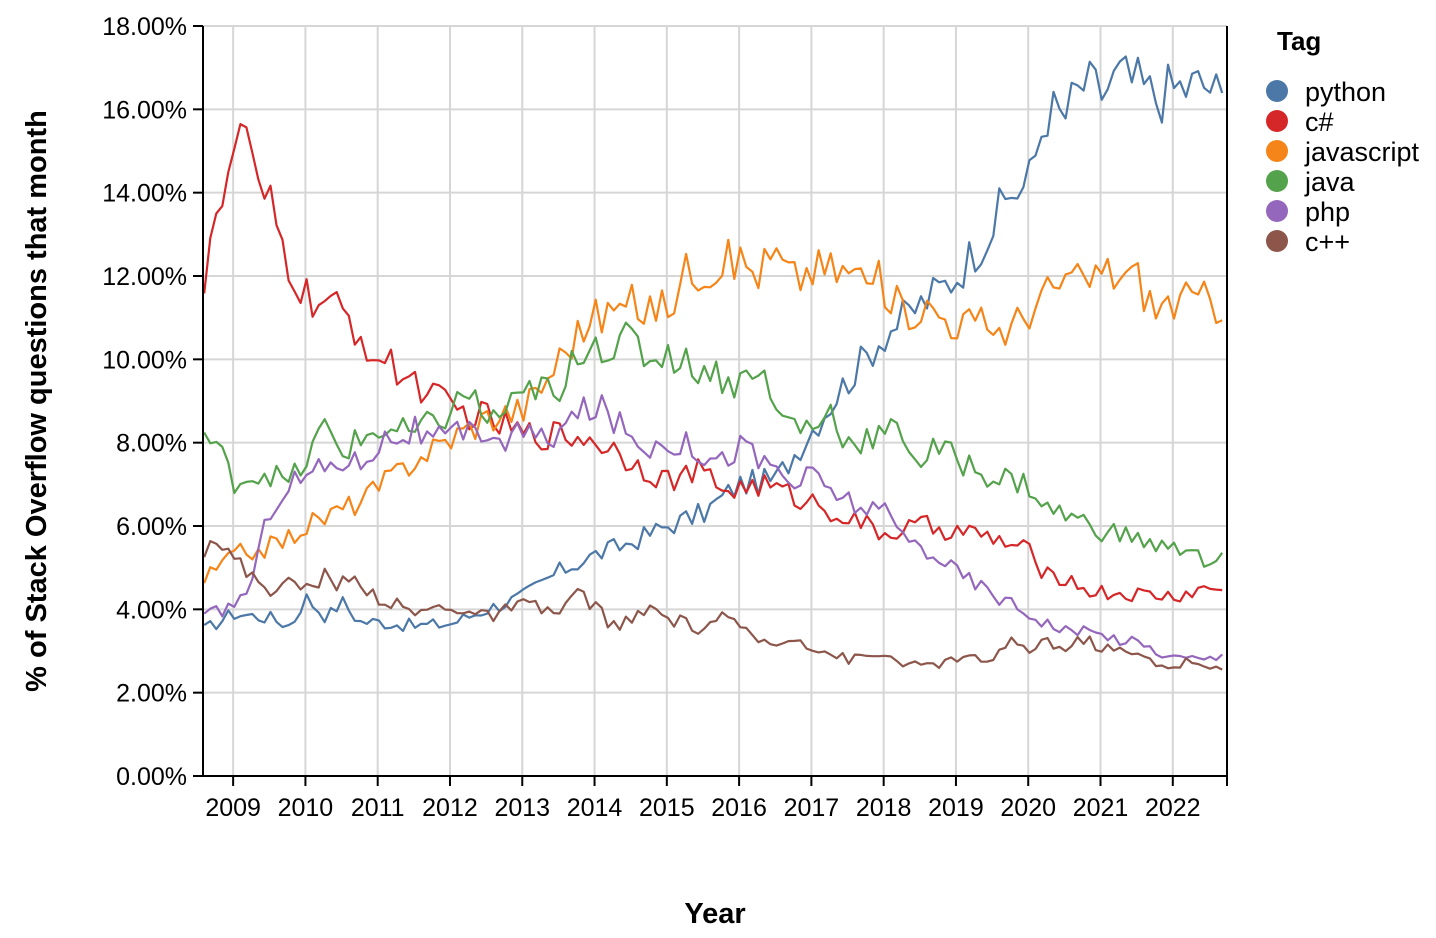 The width and height of the screenshot is (1436, 938). Describe the element at coordinates (151, 444) in the screenshot. I see `y-tick-label: 8.00%` at that location.